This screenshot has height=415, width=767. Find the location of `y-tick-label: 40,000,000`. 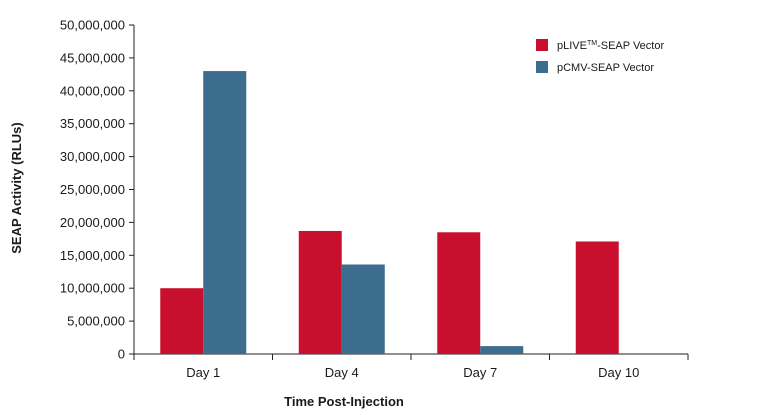

y-tick-label: 40,000,000 is located at coordinates (92, 90).